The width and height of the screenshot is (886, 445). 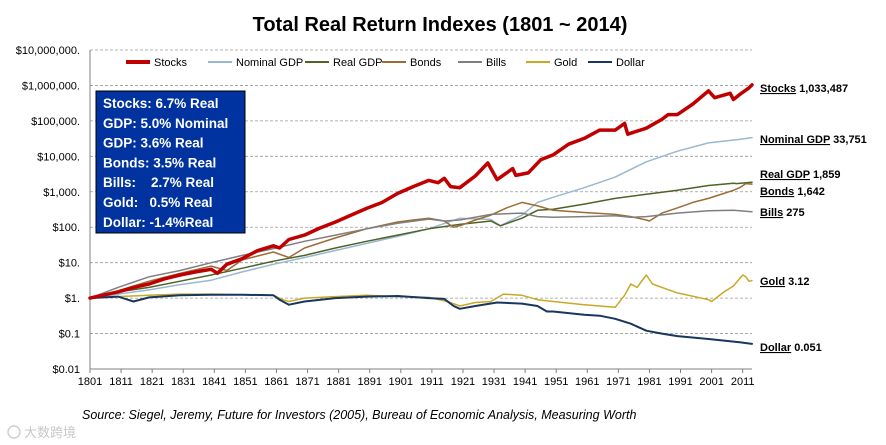 I want to click on x-tick-label: 1951, so click(x=556, y=382).